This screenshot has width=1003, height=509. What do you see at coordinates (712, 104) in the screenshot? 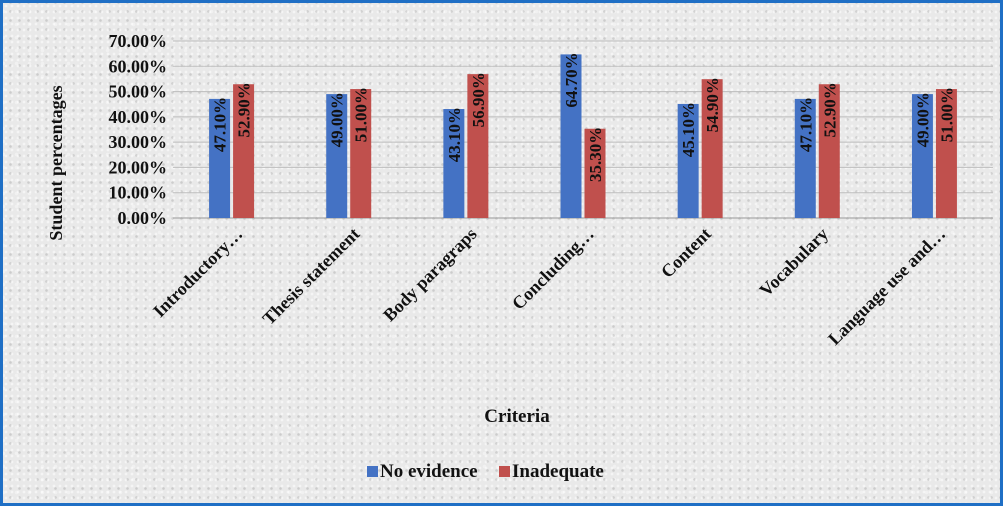
I see `data-label: 54.90%` at bounding box center [712, 104].